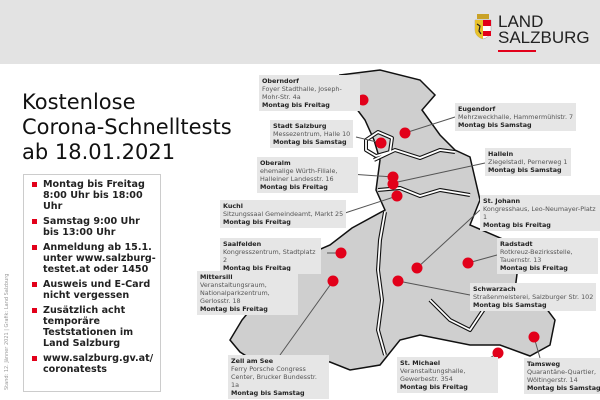 The height and width of the screenshot is (400, 600). Describe the element at coordinates (544, 364) in the screenshot. I see `station-name: Tamsweg` at that location.